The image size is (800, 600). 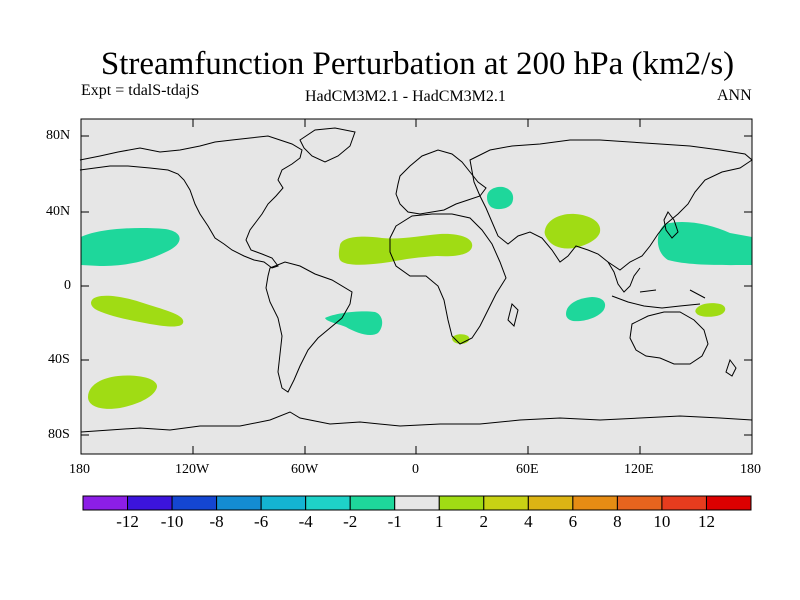 What do you see at coordinates (137, 311) in the screenshot?
I see `anomaly-spacific` at bounding box center [137, 311].